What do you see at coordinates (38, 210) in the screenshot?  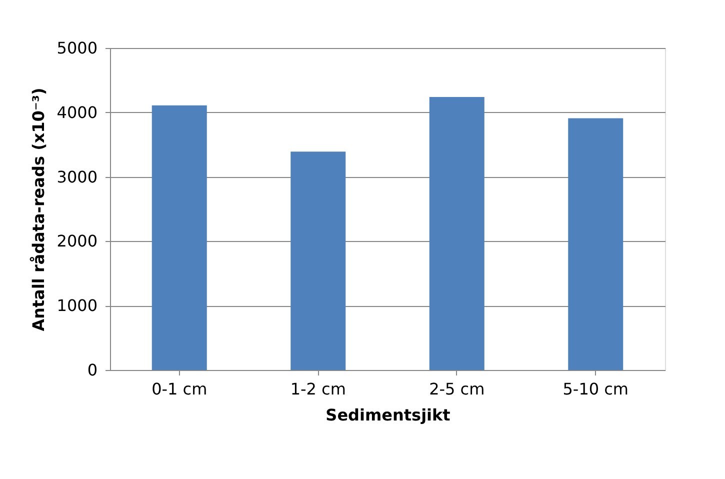 I see `y-axis-title: Antall rådata-reads (x10⁻³)` at bounding box center [38, 210].